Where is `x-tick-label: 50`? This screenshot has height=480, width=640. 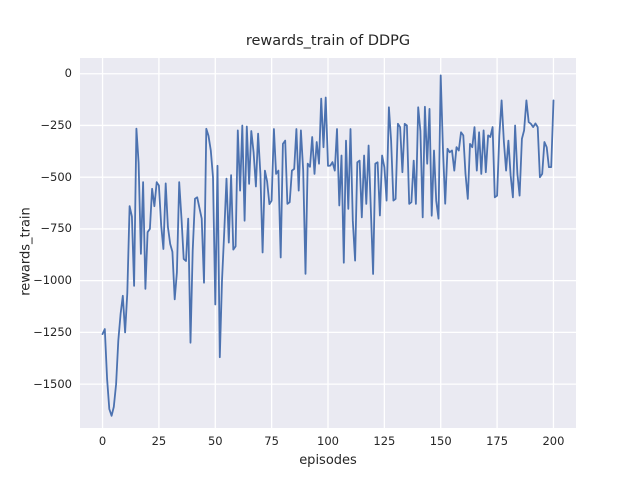
x-tick-label: 50 is located at coordinates (215, 441).